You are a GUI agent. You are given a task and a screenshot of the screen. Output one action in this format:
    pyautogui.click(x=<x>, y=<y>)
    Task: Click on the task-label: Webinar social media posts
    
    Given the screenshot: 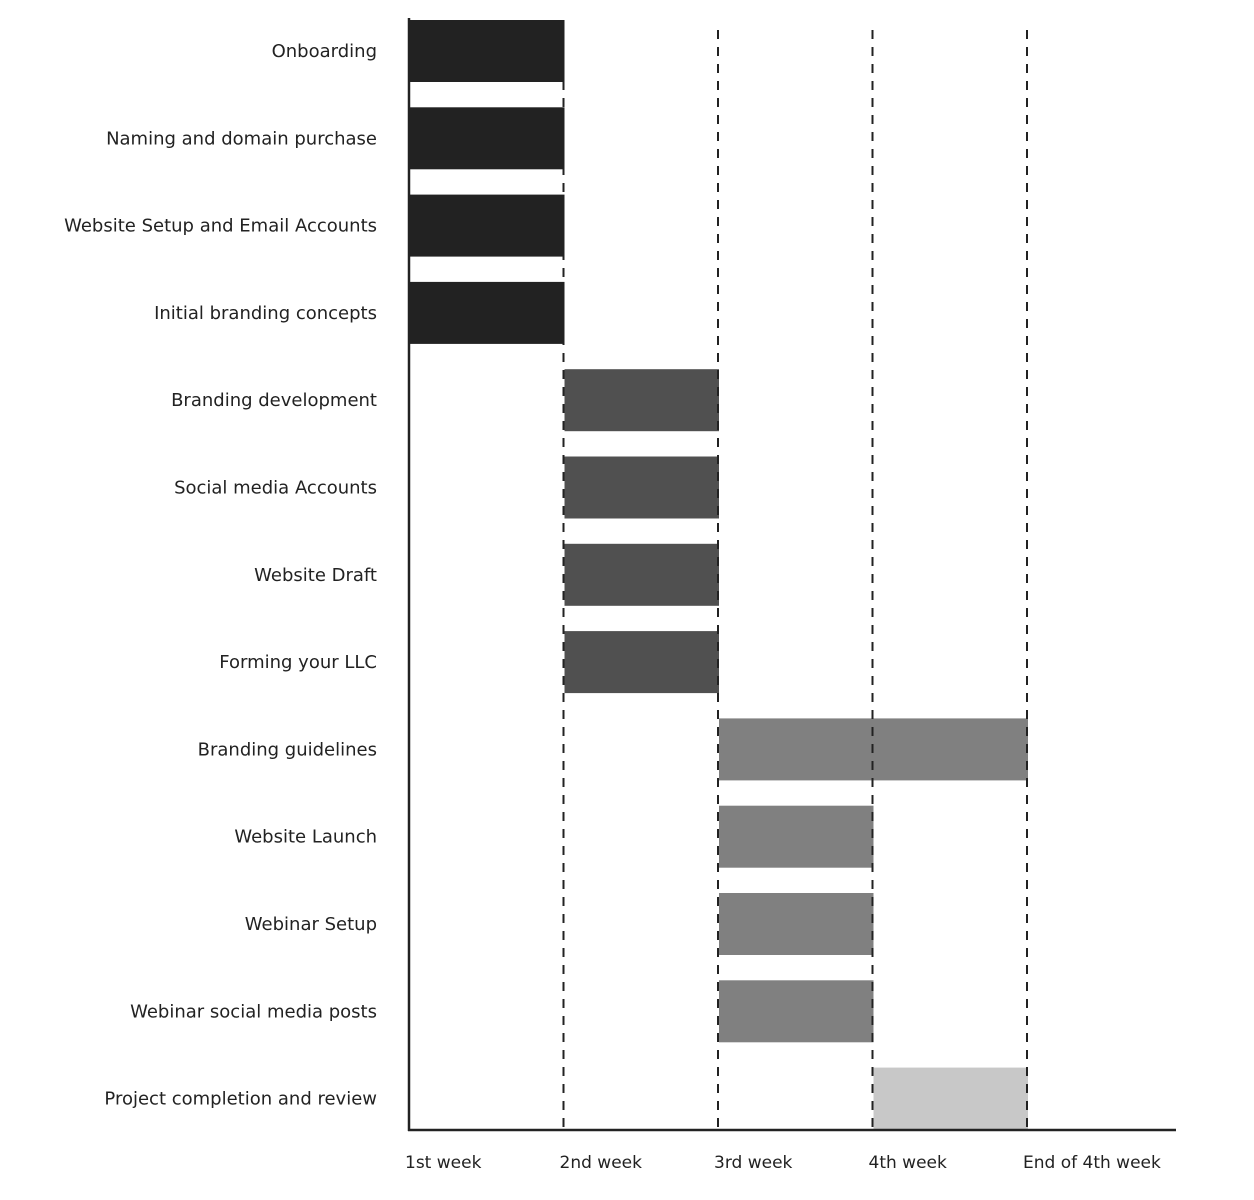 What is the action you would take?
    pyautogui.click(x=253, y=1011)
    